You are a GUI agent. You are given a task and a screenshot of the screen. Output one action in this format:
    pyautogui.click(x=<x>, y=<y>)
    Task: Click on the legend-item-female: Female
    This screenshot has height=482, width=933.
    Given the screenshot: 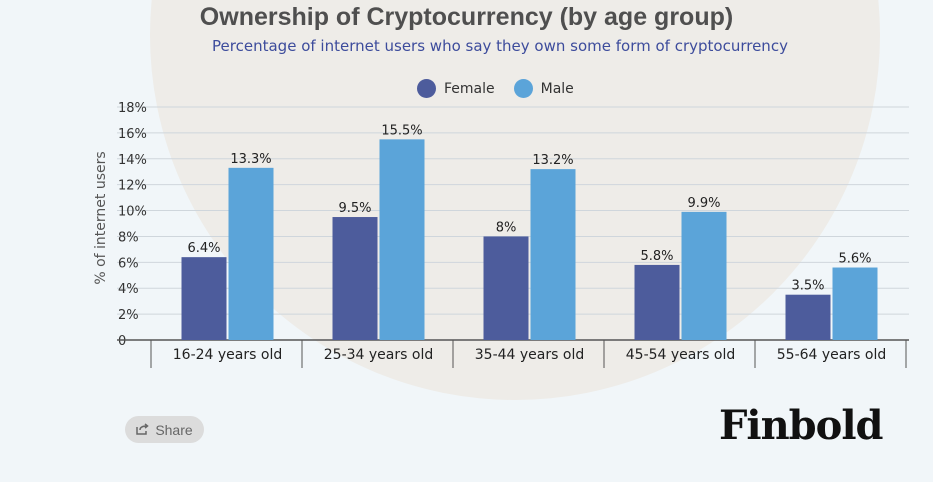 What is the action you would take?
    pyautogui.click(x=456, y=88)
    